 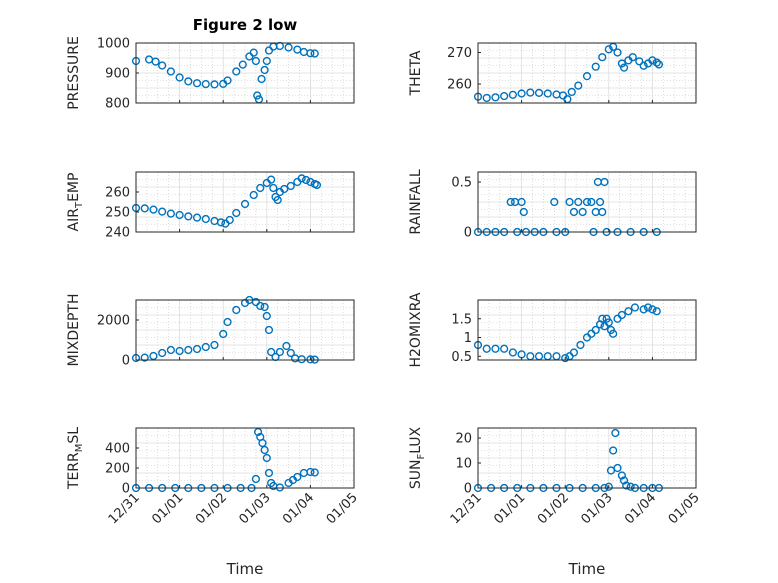 I want to click on chart-panel-theta: 260 270 THETA, so click(x=552, y=73).